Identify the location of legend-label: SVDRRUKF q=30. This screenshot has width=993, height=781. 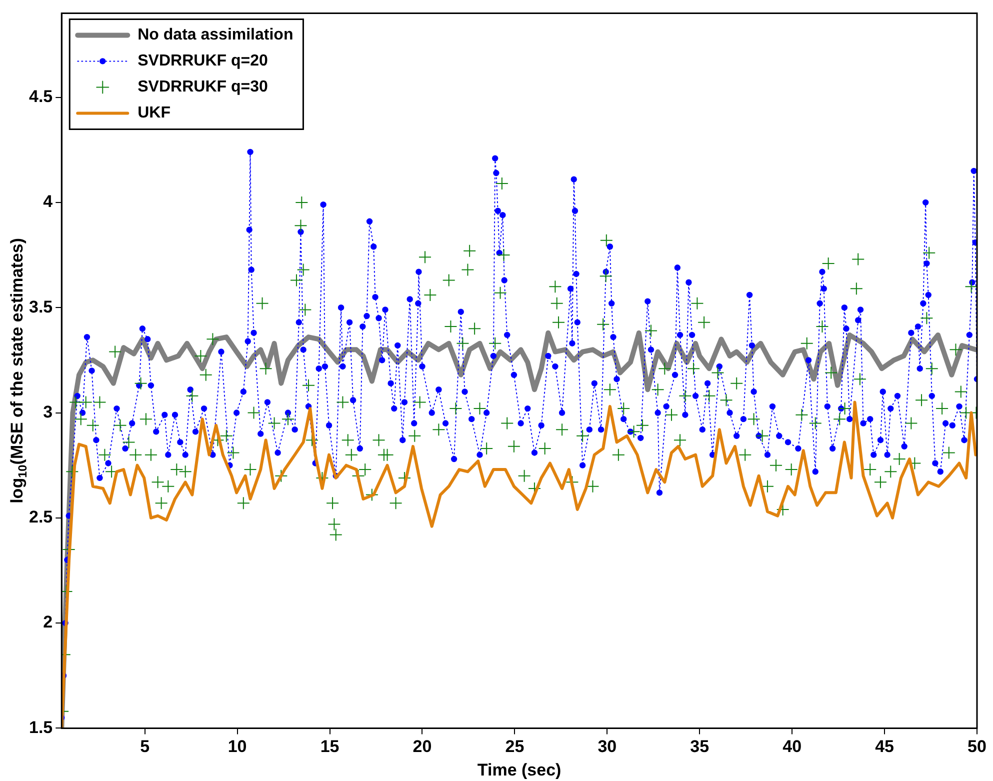
(203, 87).